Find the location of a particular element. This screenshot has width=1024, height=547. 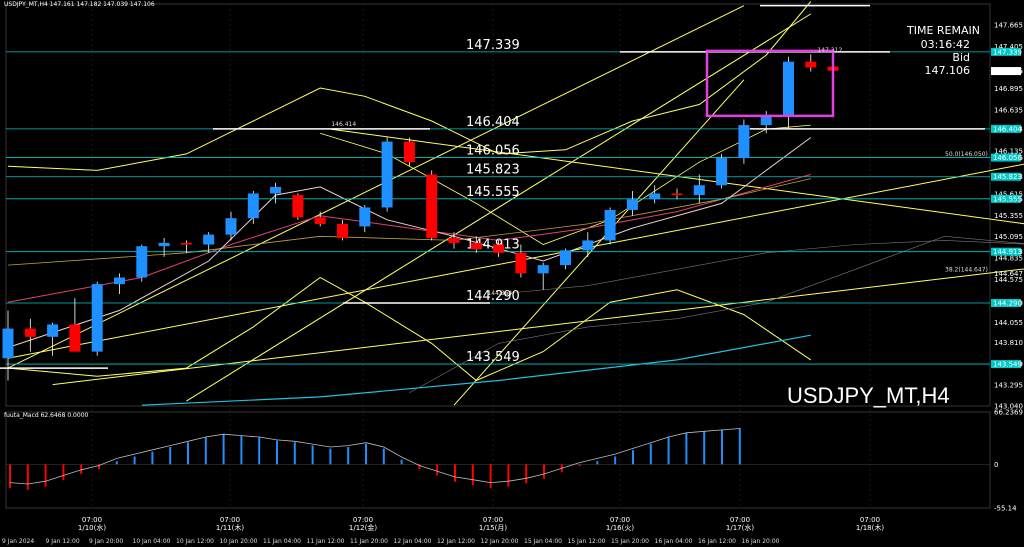

time-remain-label: TIME REMAIN is located at coordinates (943, 30).